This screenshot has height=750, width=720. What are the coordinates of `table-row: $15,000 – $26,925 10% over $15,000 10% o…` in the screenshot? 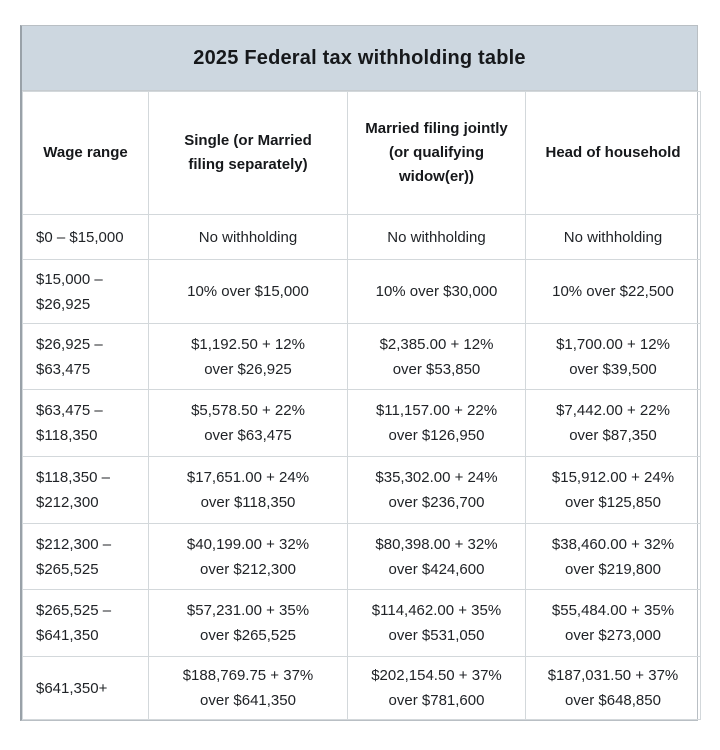 It's located at (361, 291).